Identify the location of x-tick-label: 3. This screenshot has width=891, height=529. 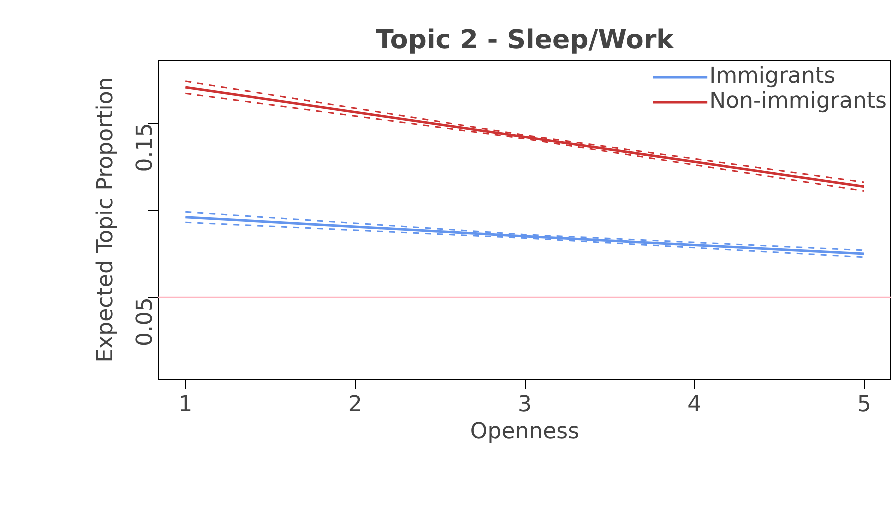
(525, 405).